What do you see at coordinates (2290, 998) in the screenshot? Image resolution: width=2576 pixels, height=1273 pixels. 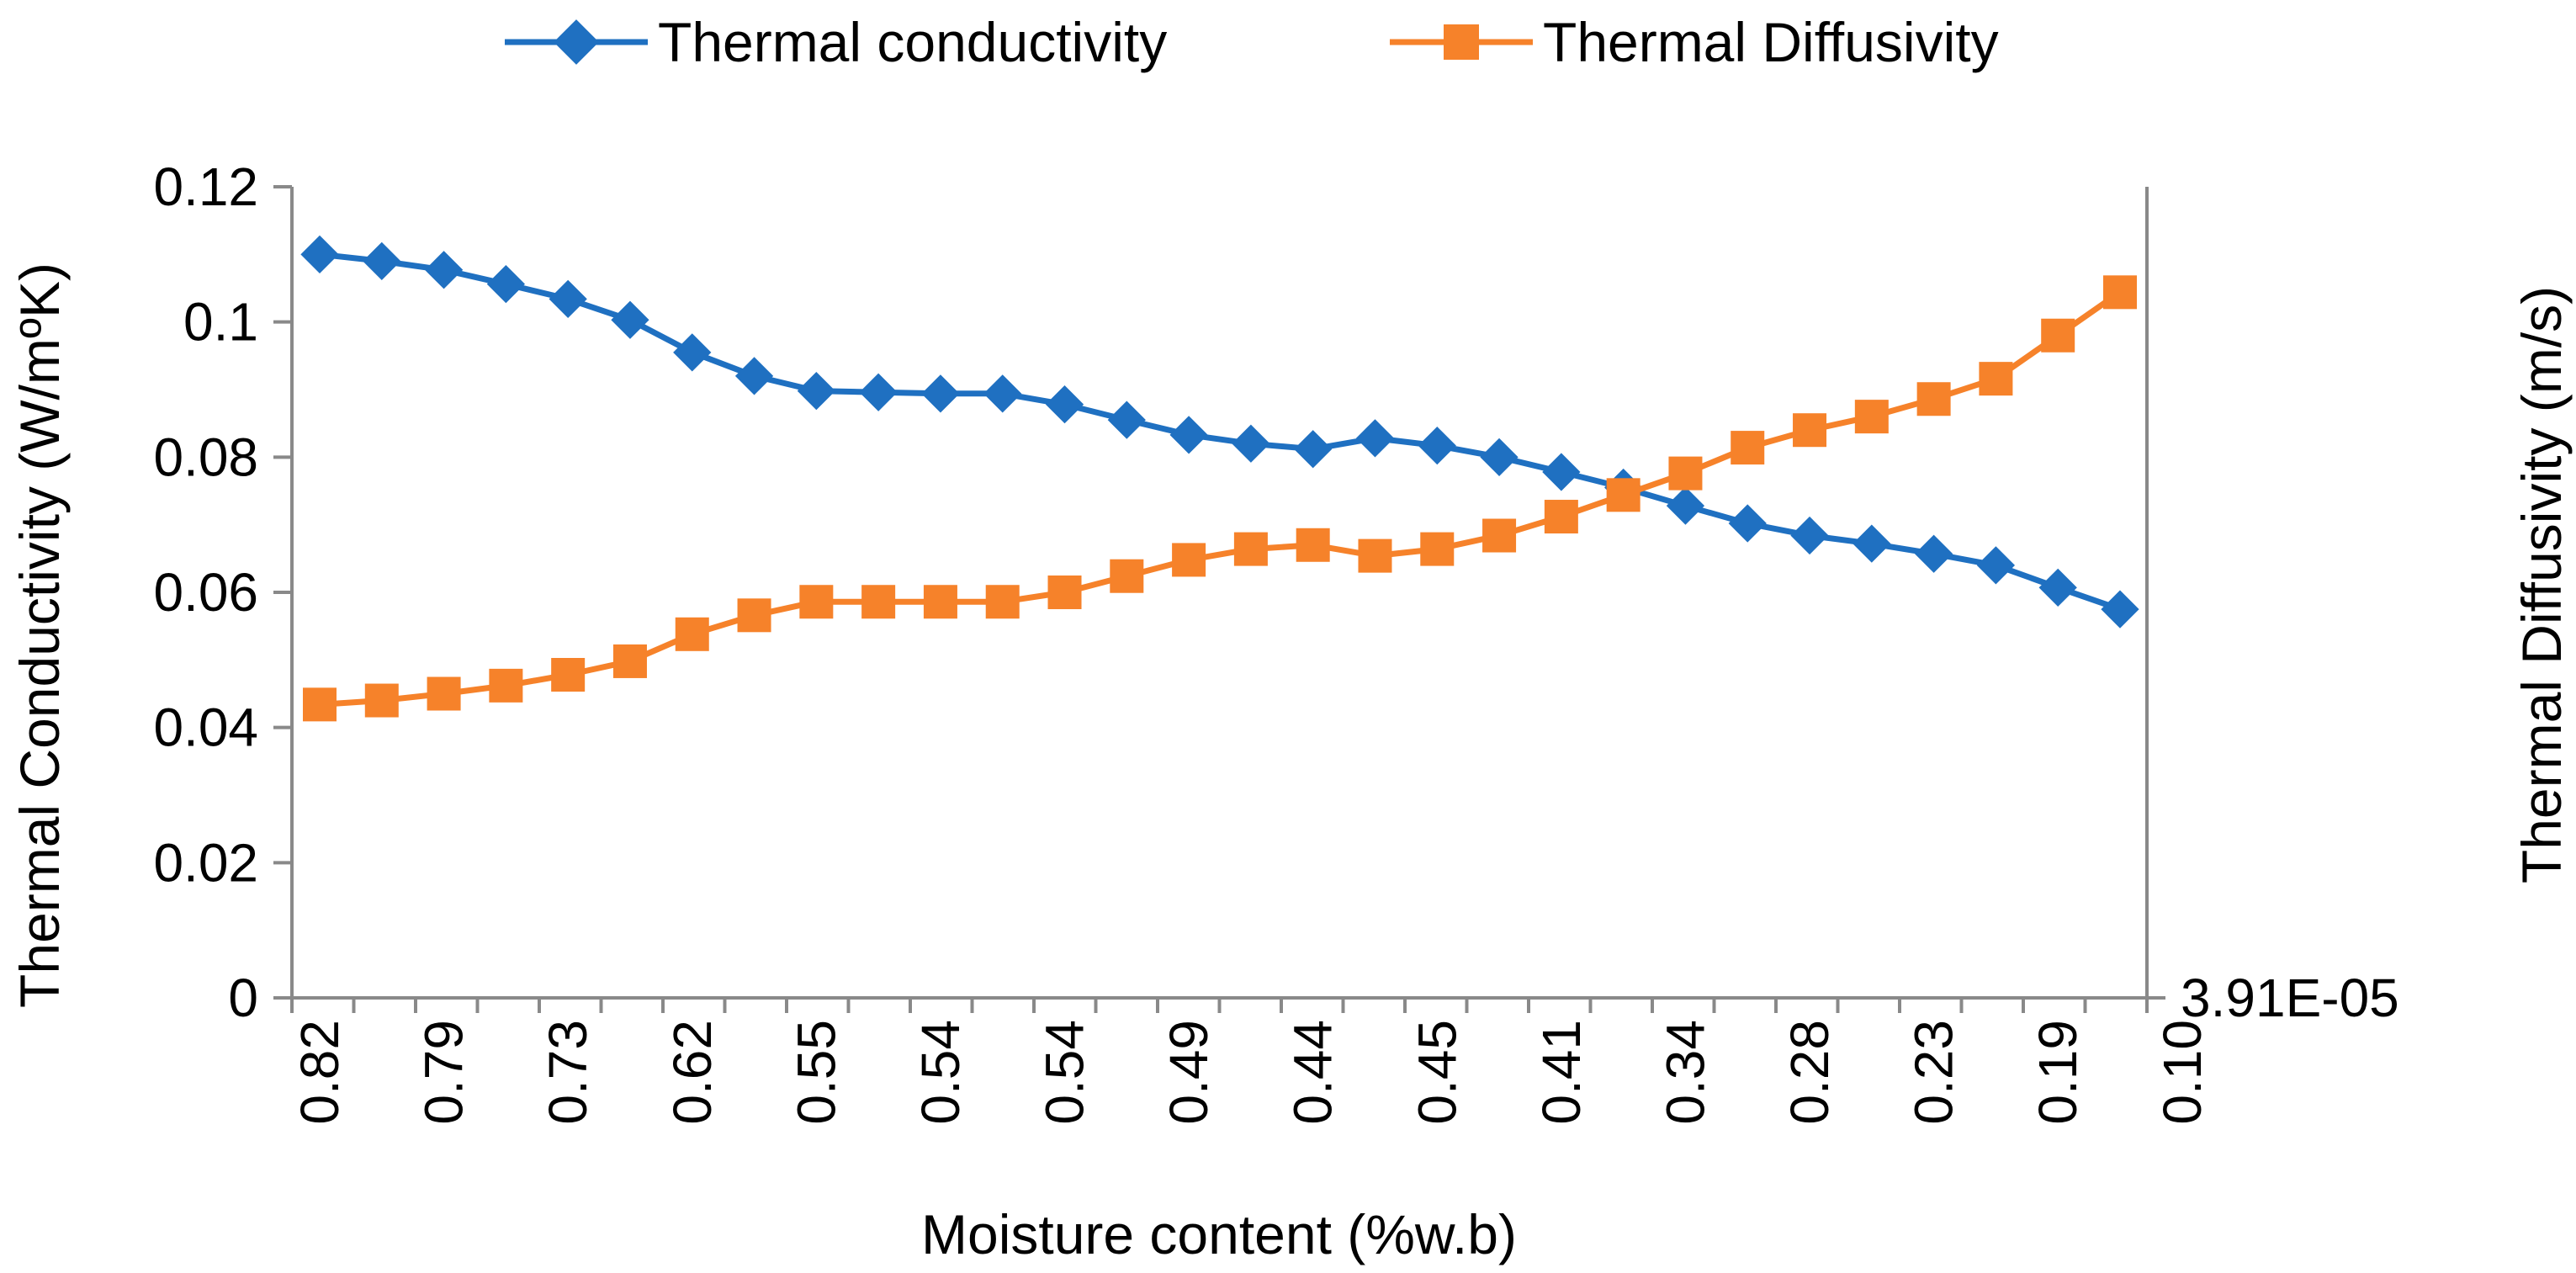 I see `right-y-tick-label: 3.91E-05` at bounding box center [2290, 998].